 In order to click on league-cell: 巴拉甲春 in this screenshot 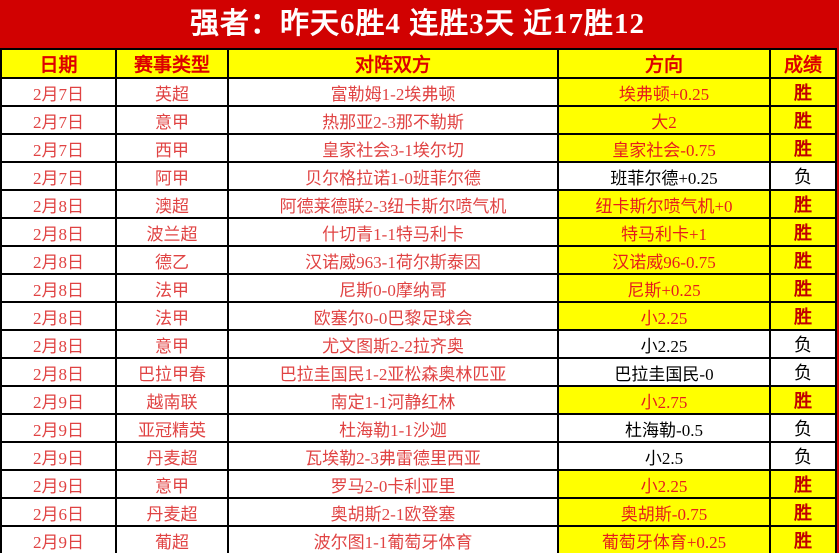, I will do `click(172, 372)`.